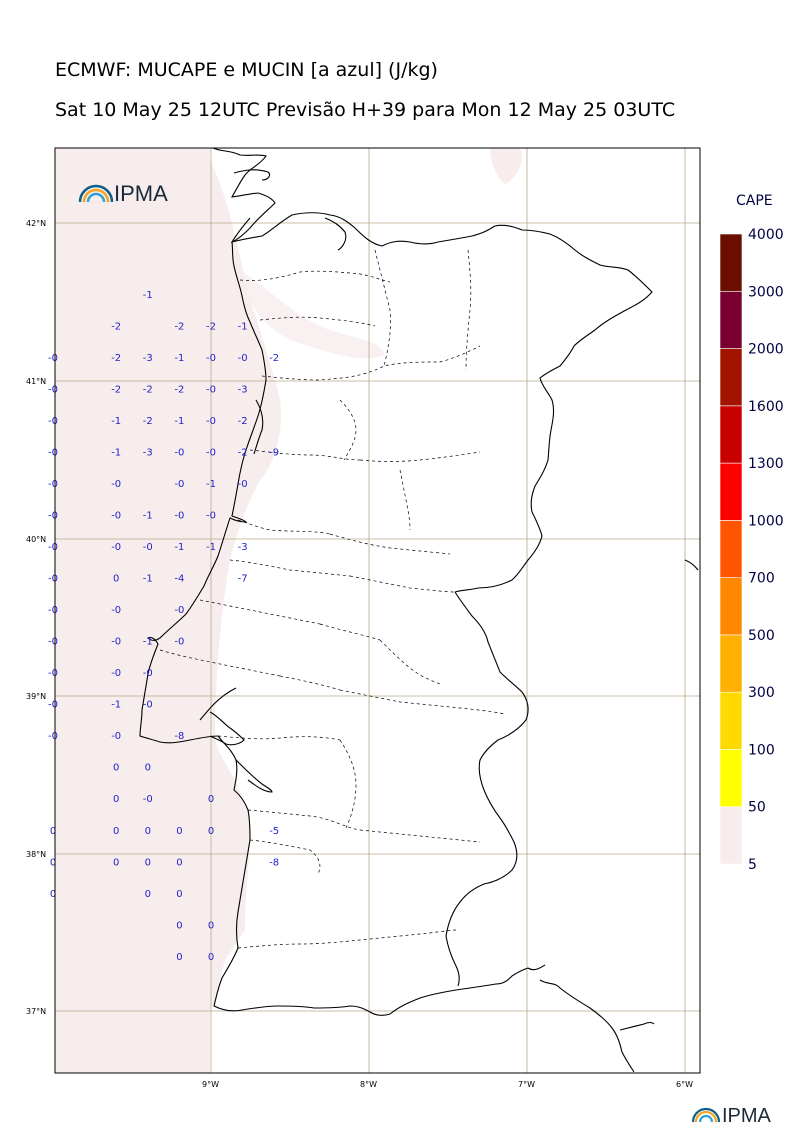 This screenshot has width=800, height=1131. What do you see at coordinates (766, 350) in the screenshot?
I see `colorbar-tick-label: 2000` at bounding box center [766, 350].